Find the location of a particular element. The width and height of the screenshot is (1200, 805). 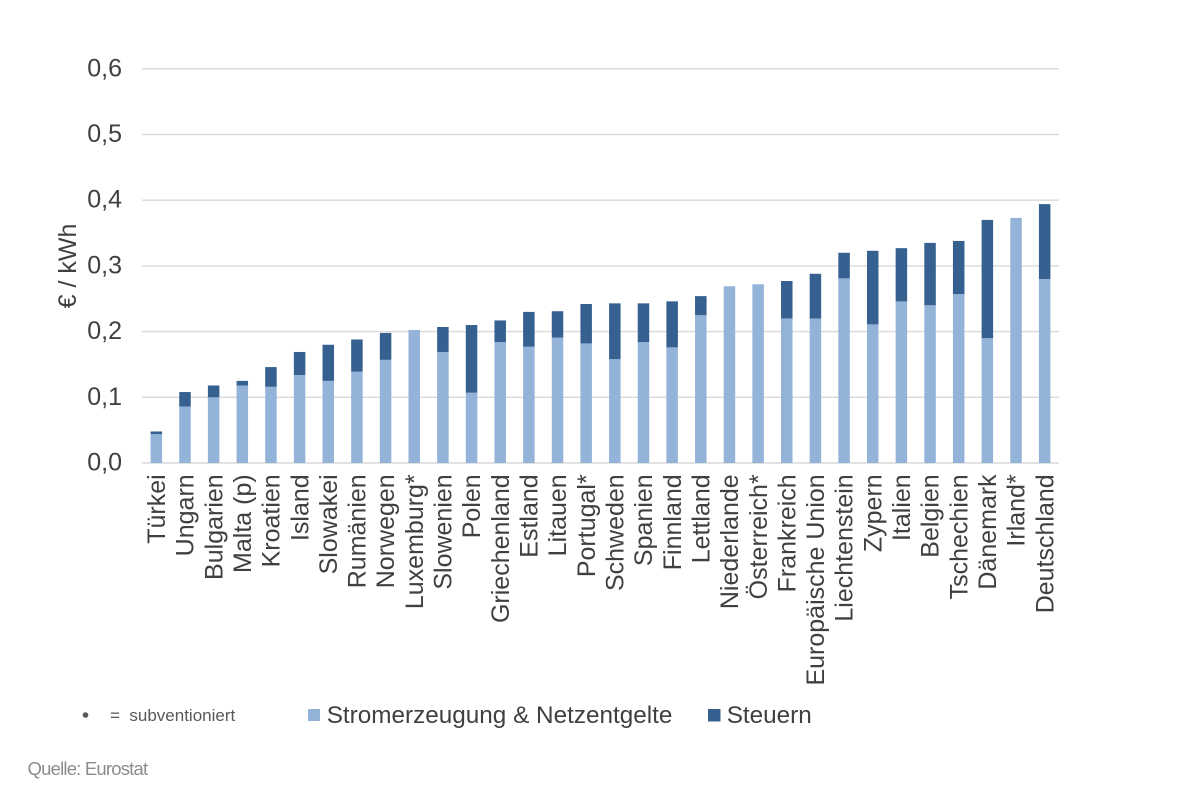

svg-text: Spanien is located at coordinates (644, 520).